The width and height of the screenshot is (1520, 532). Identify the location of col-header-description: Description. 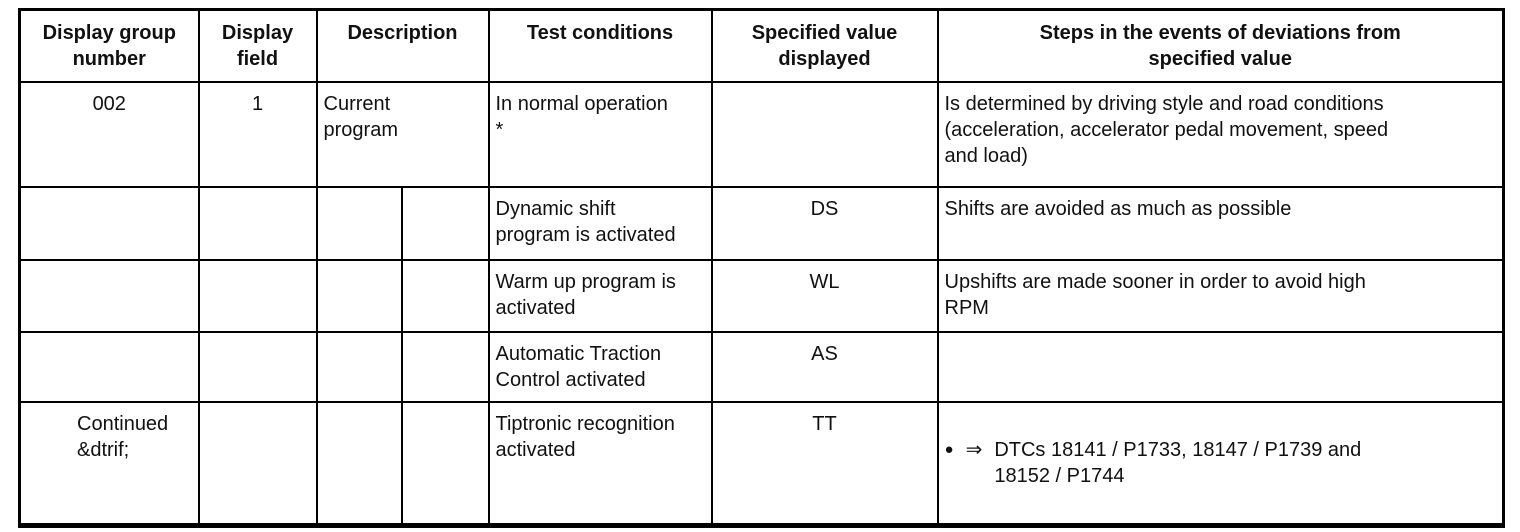
(402, 45).